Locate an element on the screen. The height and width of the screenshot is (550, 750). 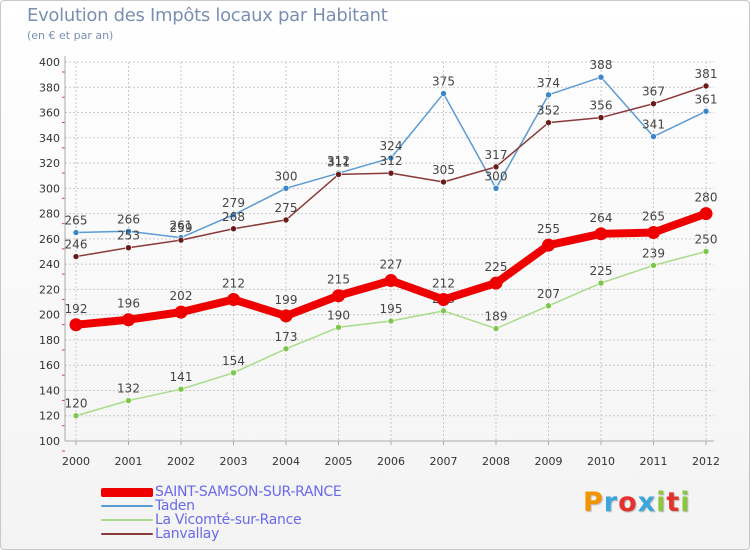
x-tick-label-2009: 2009 is located at coordinates (549, 461).